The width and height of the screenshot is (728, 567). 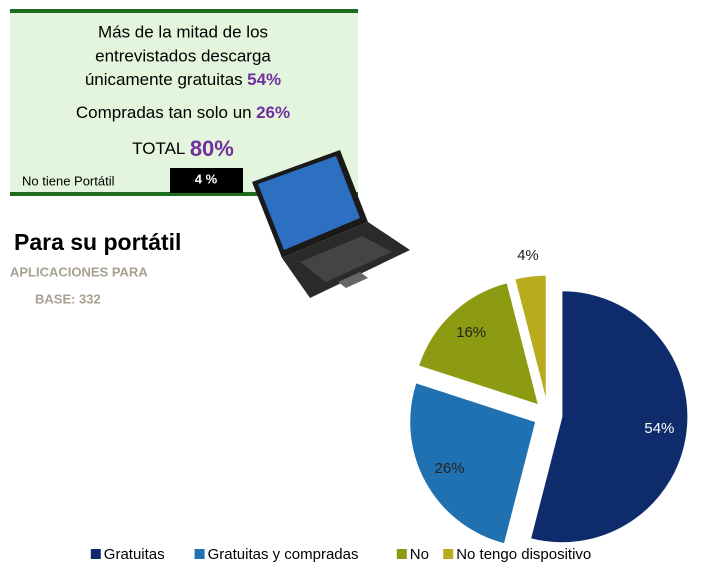 What do you see at coordinates (158, 148) in the screenshot?
I see `callout-text: TOTAL` at bounding box center [158, 148].